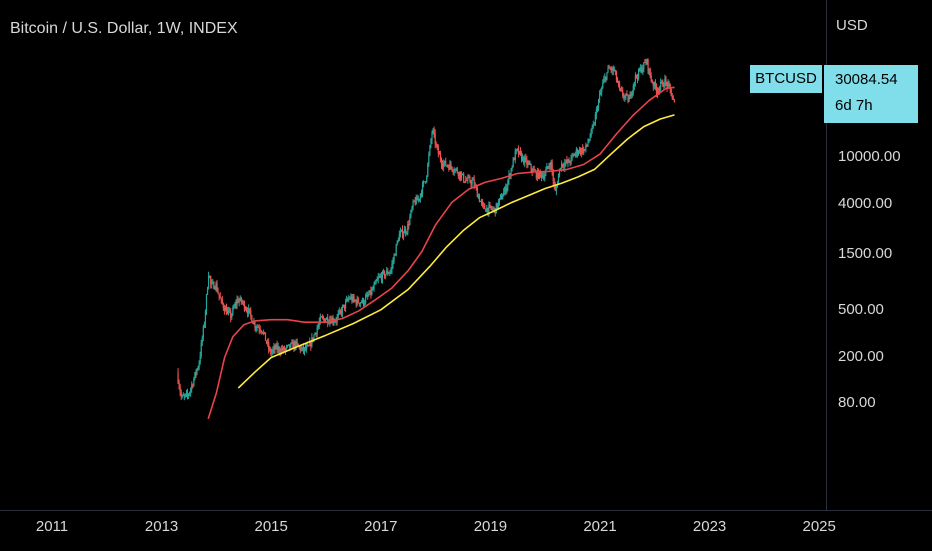  Describe the element at coordinates (879, 255) in the screenshot. I see `price-axis` at that location.